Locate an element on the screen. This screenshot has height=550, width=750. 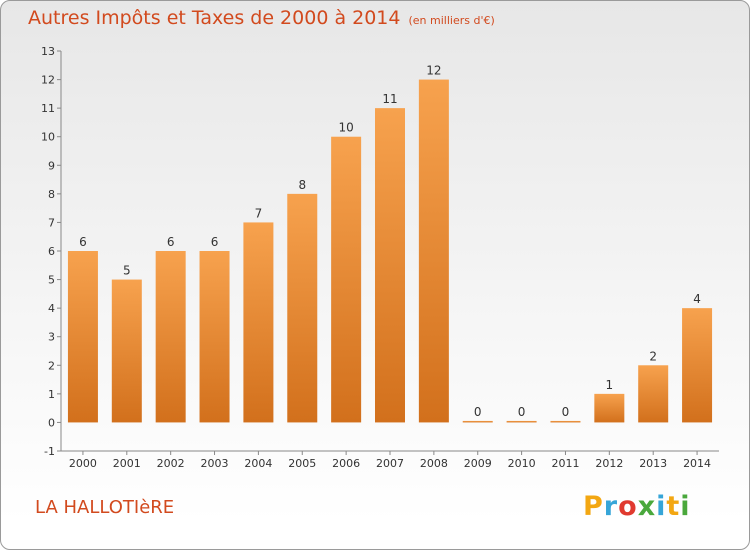
bar-value-label: 12 is located at coordinates (433, 71).